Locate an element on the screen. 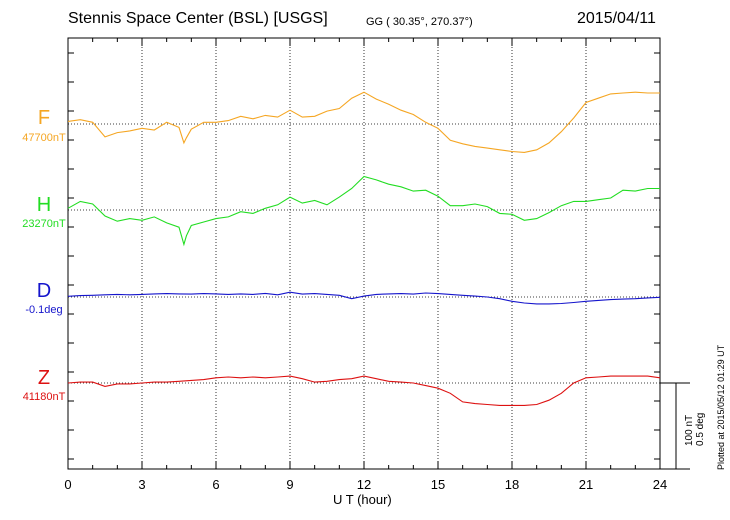 This screenshot has width=730, height=520. scale-deg-label: 0.5 deg is located at coordinates (700, 429).